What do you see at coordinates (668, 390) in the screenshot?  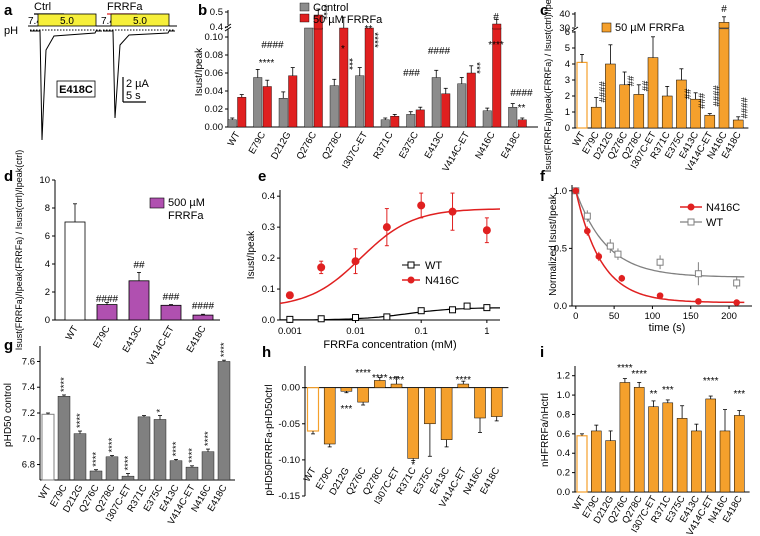 I see `significance-mark: ***` at bounding box center [668, 390].